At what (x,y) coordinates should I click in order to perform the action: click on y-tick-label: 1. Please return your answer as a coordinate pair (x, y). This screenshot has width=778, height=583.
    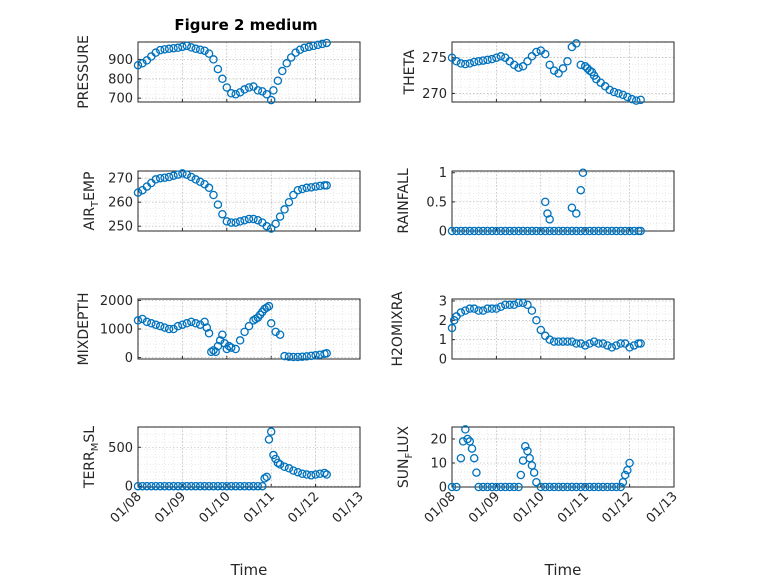
    Looking at the image, I should click on (443, 340).